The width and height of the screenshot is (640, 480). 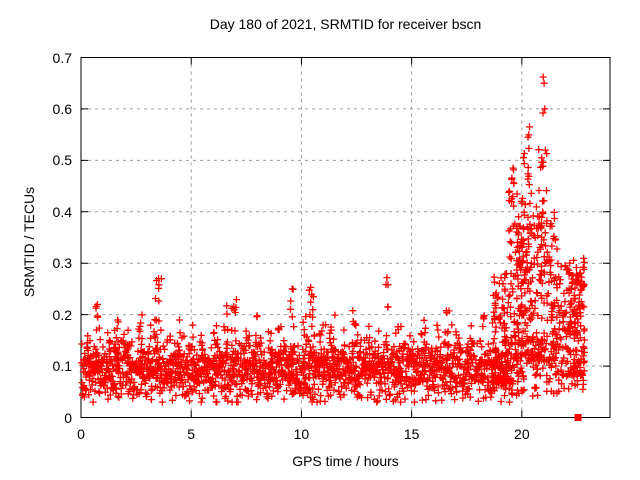 What do you see at coordinates (62, 57) in the screenshot?
I see `y-tick-label: 0.7` at bounding box center [62, 57].